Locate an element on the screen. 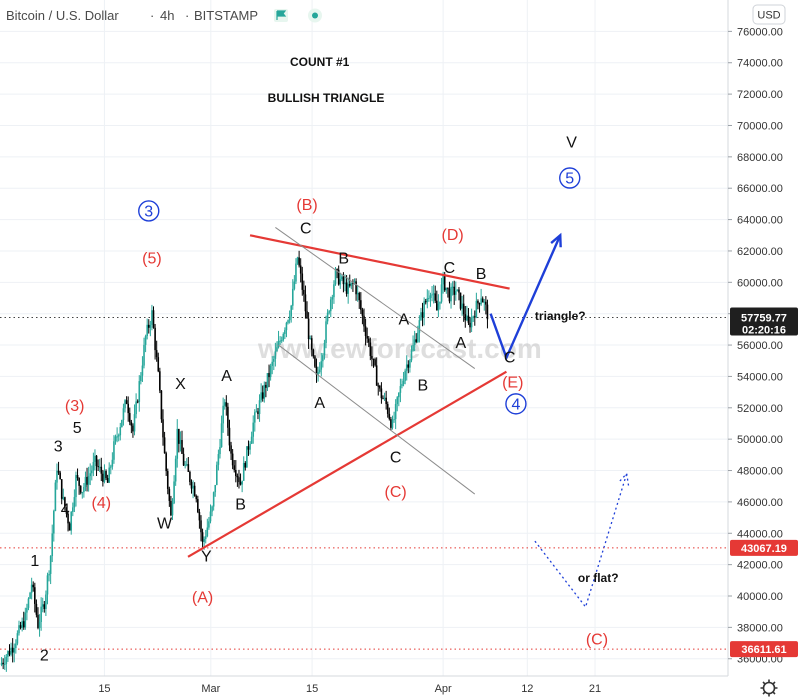 This screenshot has height=700, width=800. market-status-icon is located at coordinates (315, 15).